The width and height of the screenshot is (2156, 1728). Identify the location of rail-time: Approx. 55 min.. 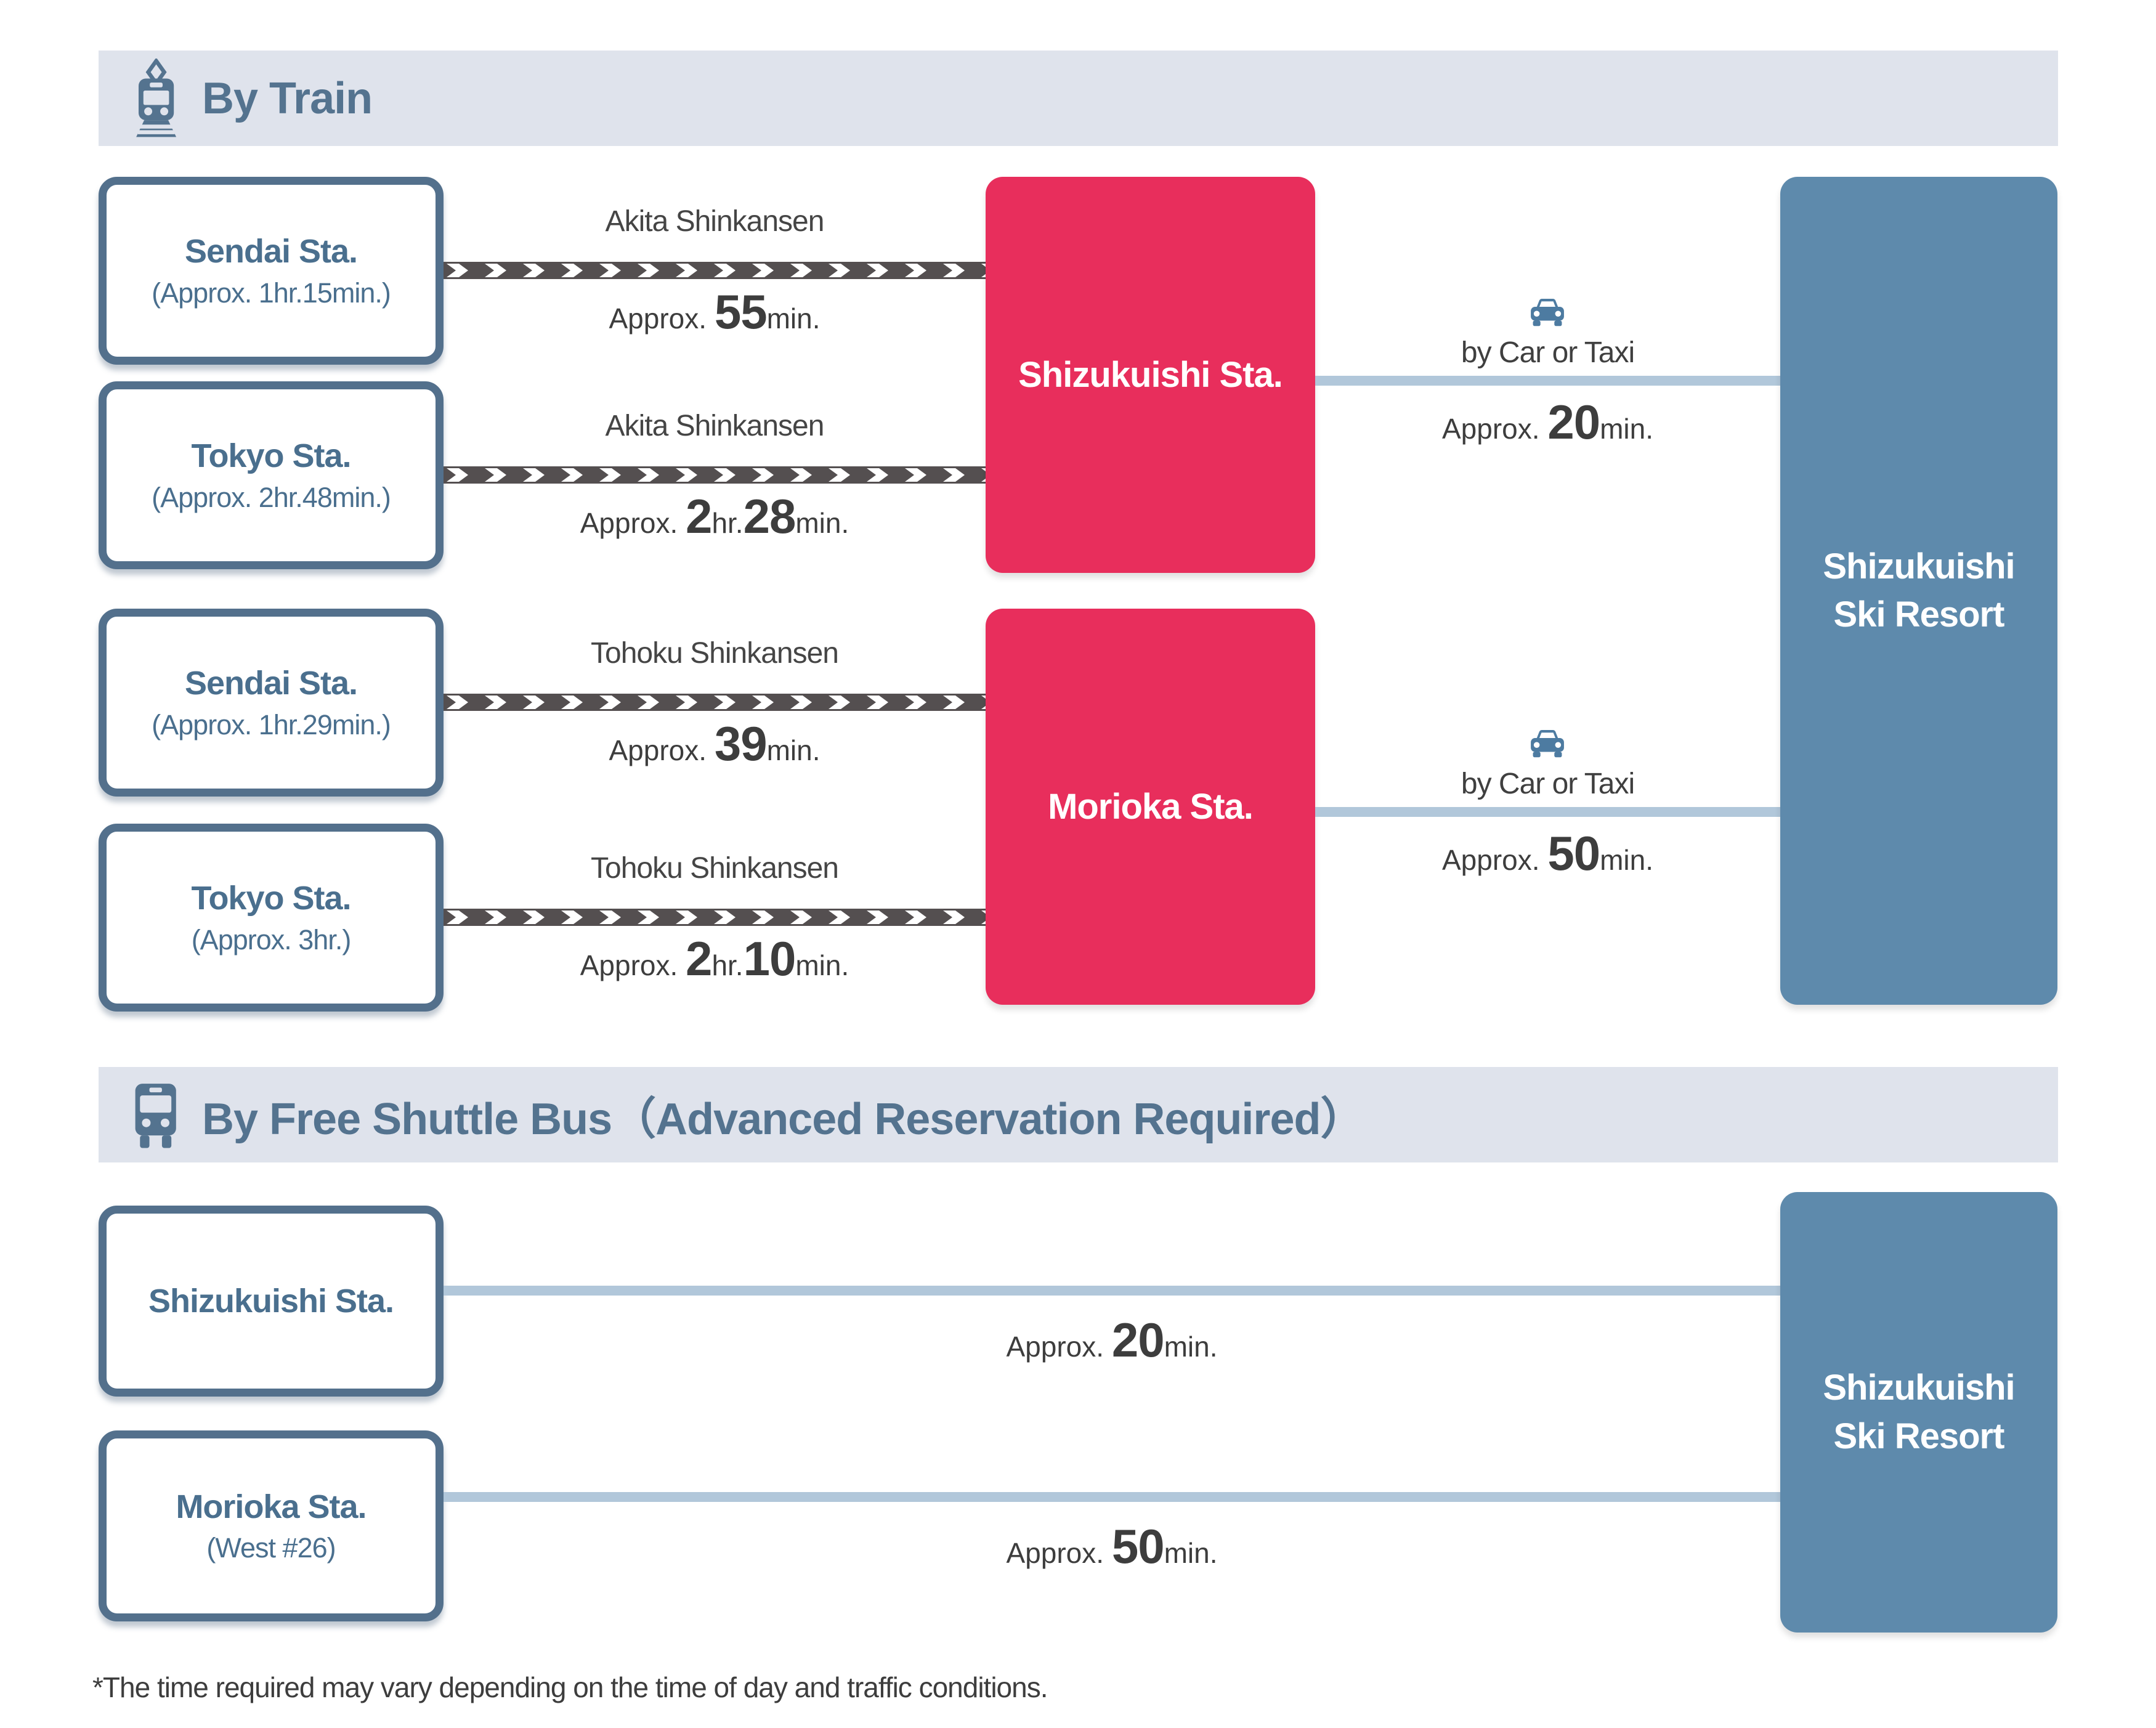
(715, 312).